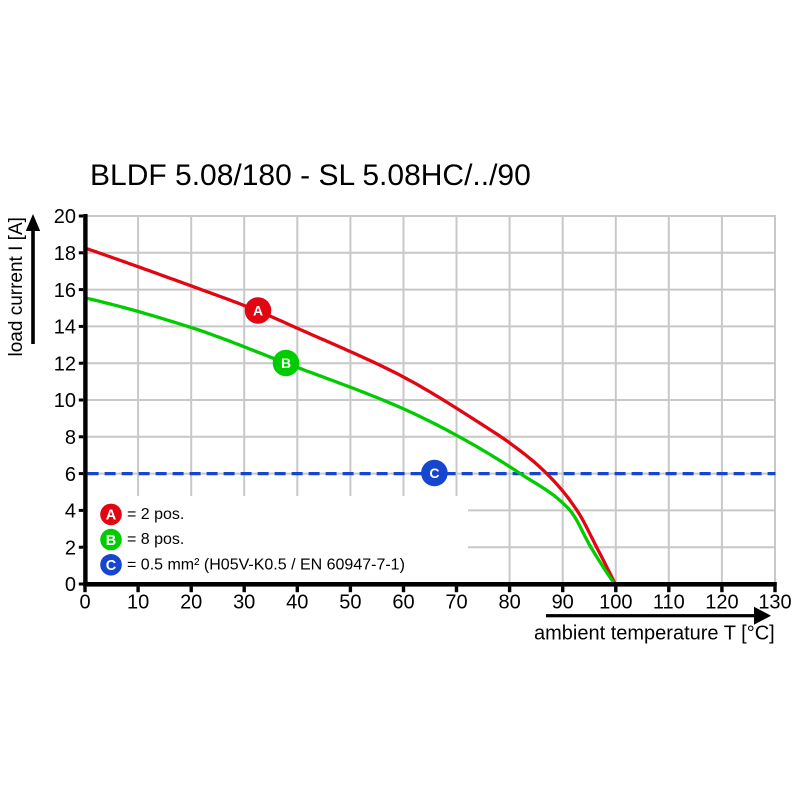 This screenshot has height=800, width=800. What do you see at coordinates (65, 254) in the screenshot?
I see `svg-text: 18` at bounding box center [65, 254].